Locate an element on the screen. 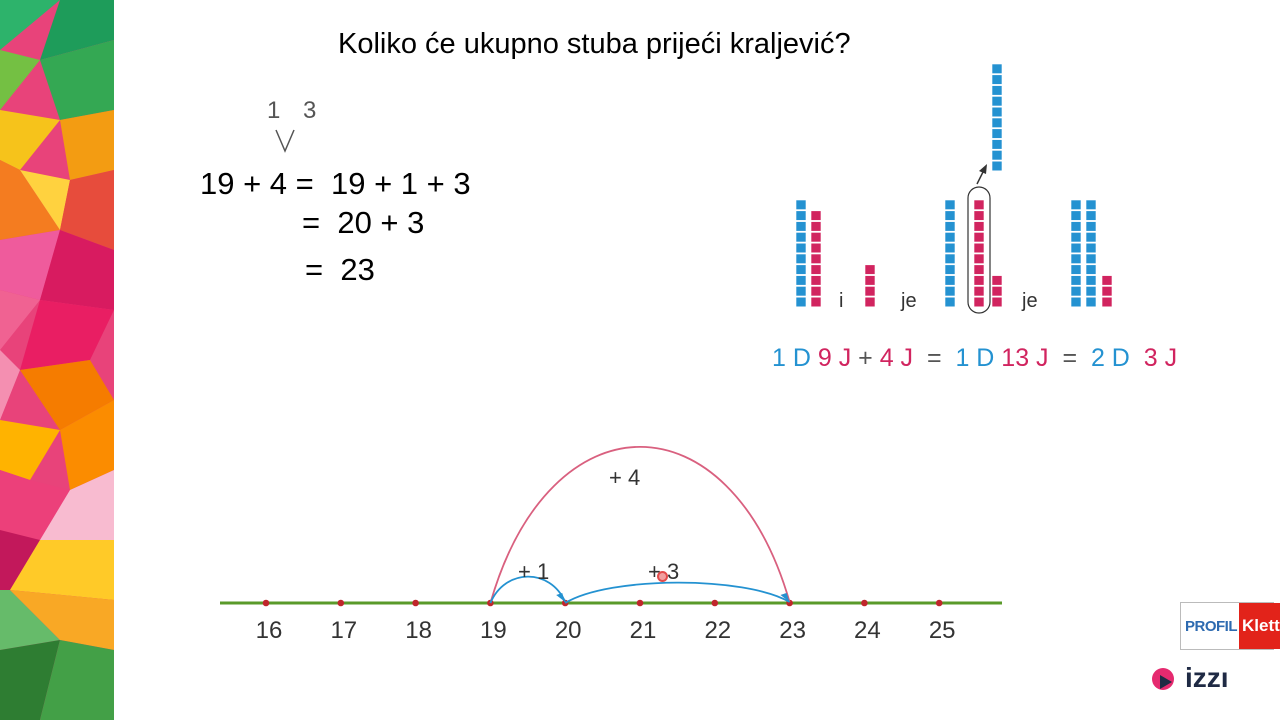  number-line-tick-label: 20 is located at coordinates (568, 630).